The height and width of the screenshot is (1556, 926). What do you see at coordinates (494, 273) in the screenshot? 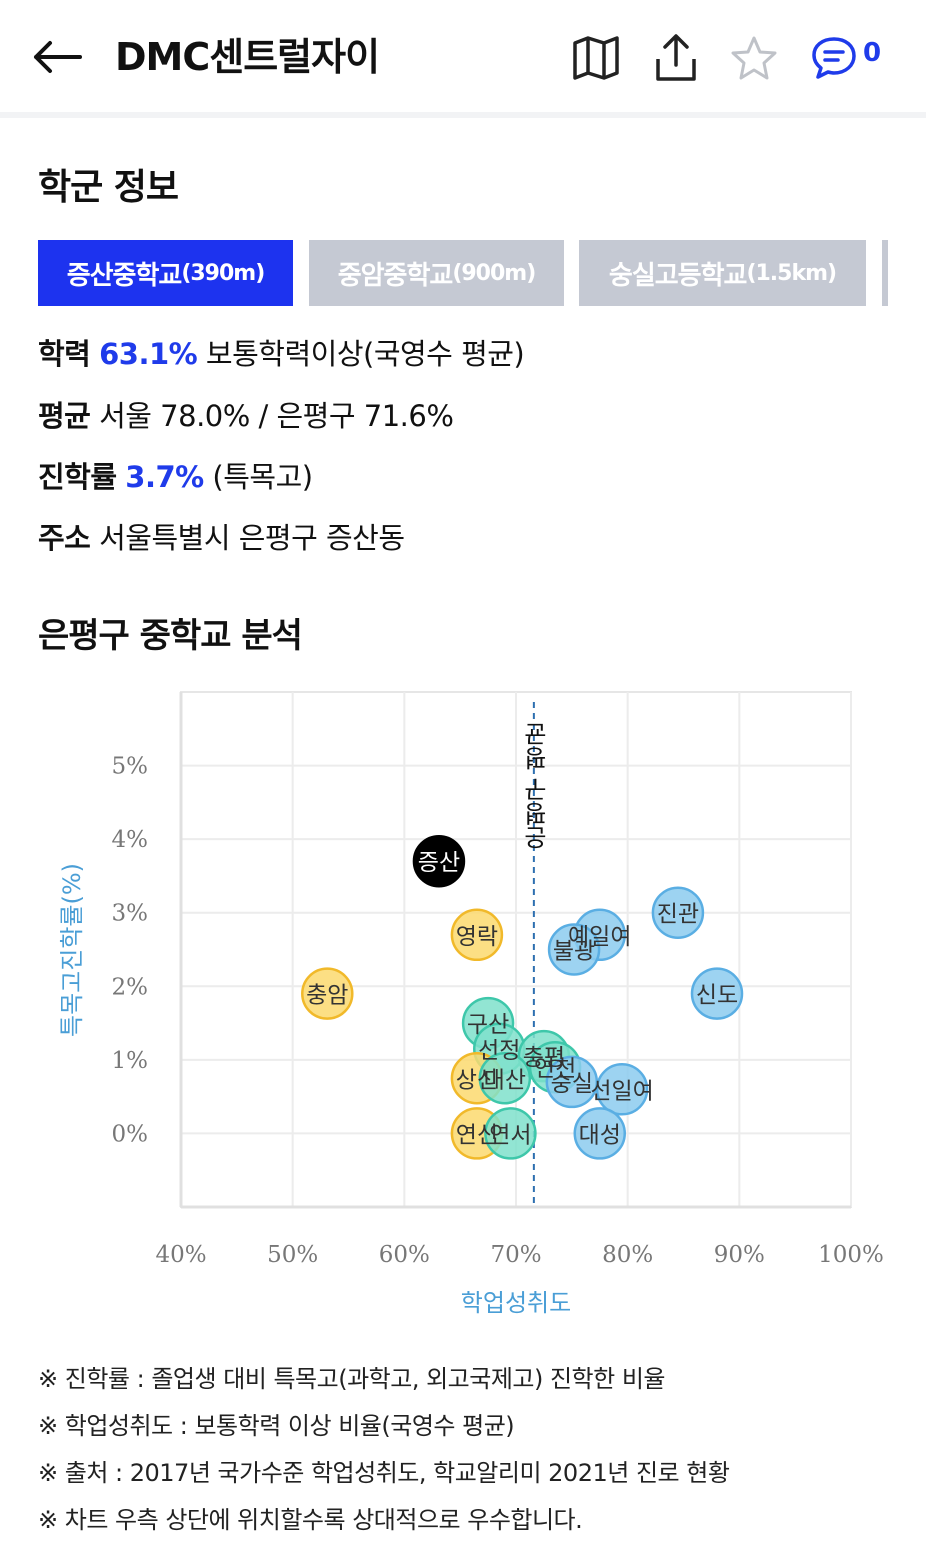
I see `tab-school-distance: (900m)` at bounding box center [494, 273].